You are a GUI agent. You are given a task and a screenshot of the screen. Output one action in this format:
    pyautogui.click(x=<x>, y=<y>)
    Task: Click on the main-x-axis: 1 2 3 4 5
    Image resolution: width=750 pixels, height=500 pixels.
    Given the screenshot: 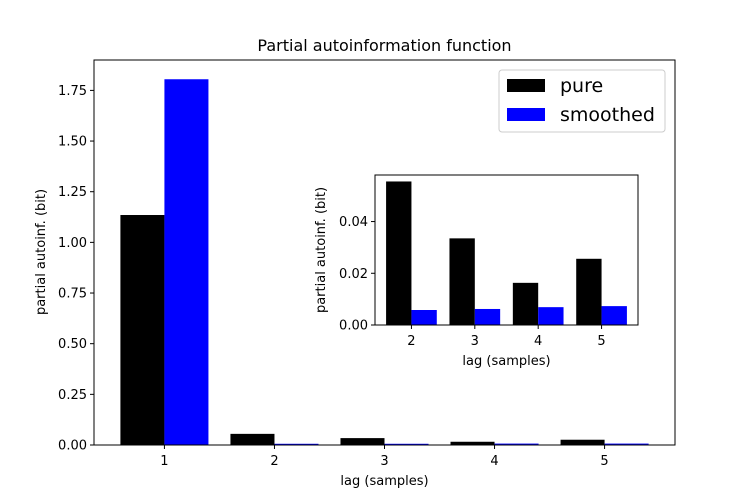 What is the action you would take?
    pyautogui.click(x=384, y=457)
    